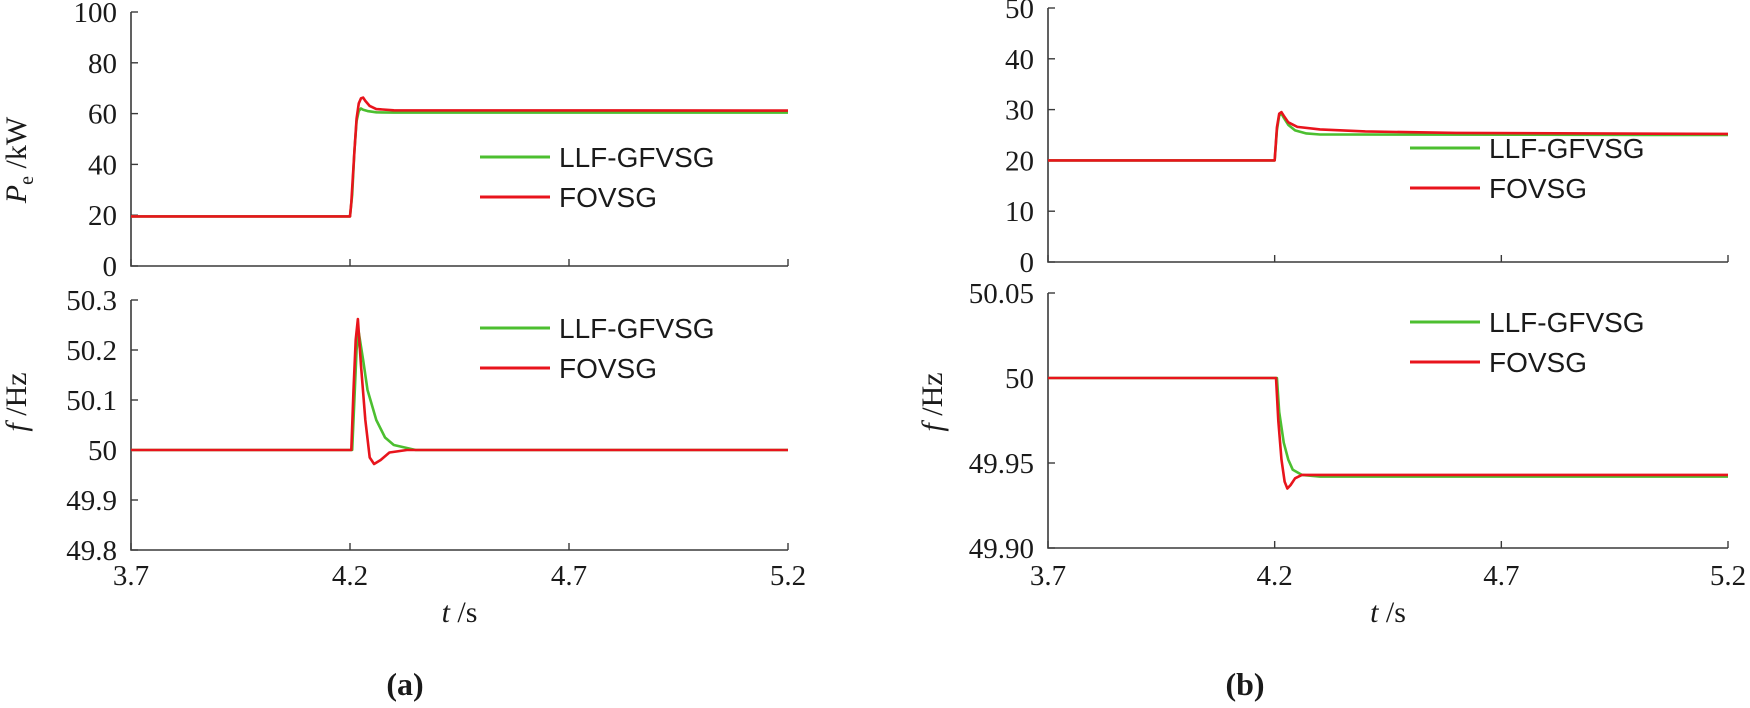 Image resolution: width=1750 pixels, height=708 pixels. Describe the element at coordinates (1001, 294) in the screenshot. I see `y-tick-label: 50.05` at that location.